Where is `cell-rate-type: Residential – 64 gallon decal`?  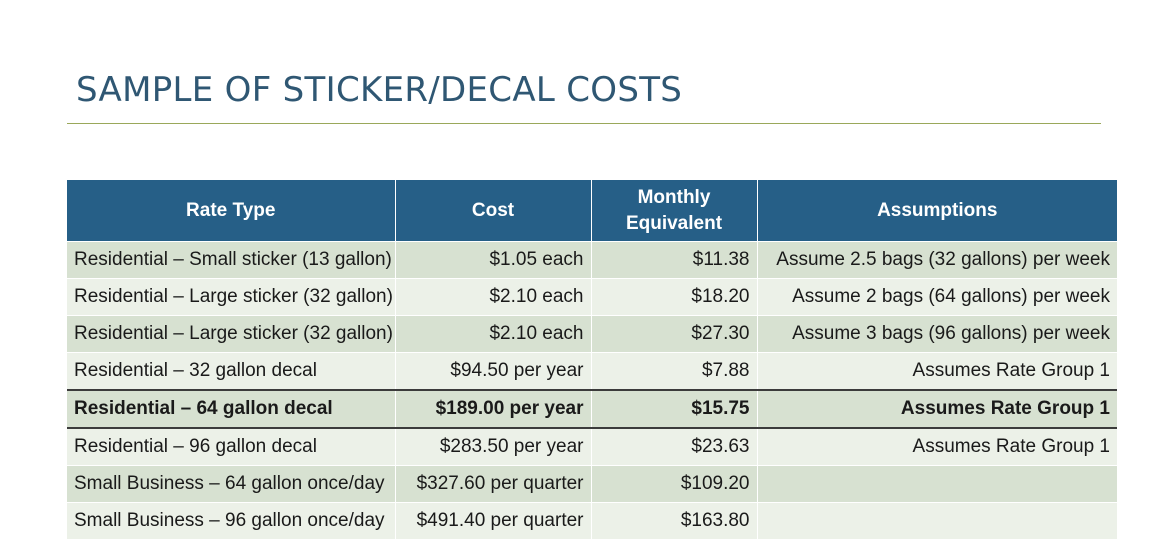
cell-rate-type: Residential – 64 gallon decal is located at coordinates (231, 409).